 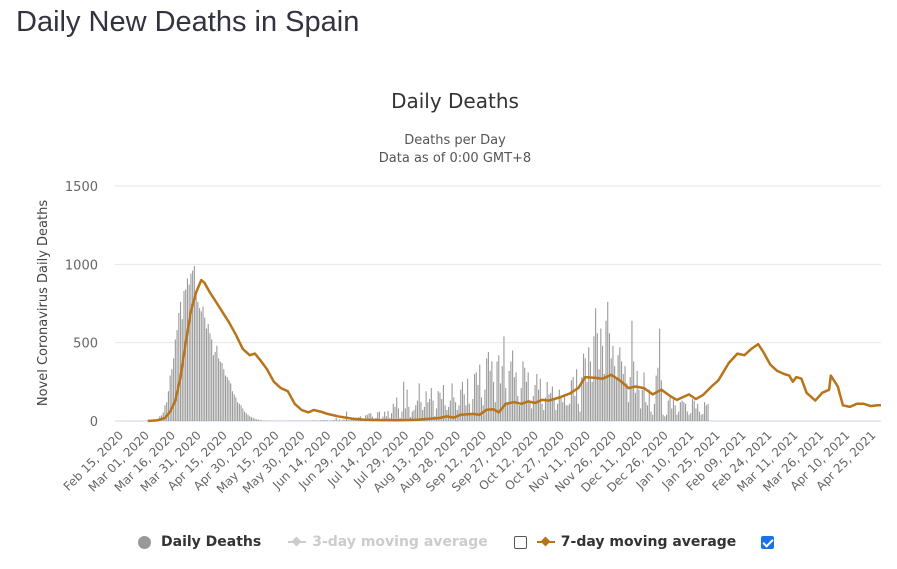 What do you see at coordinates (388, 542) in the screenshot?
I see `legend-3day-average: 3-day moving average` at bounding box center [388, 542].